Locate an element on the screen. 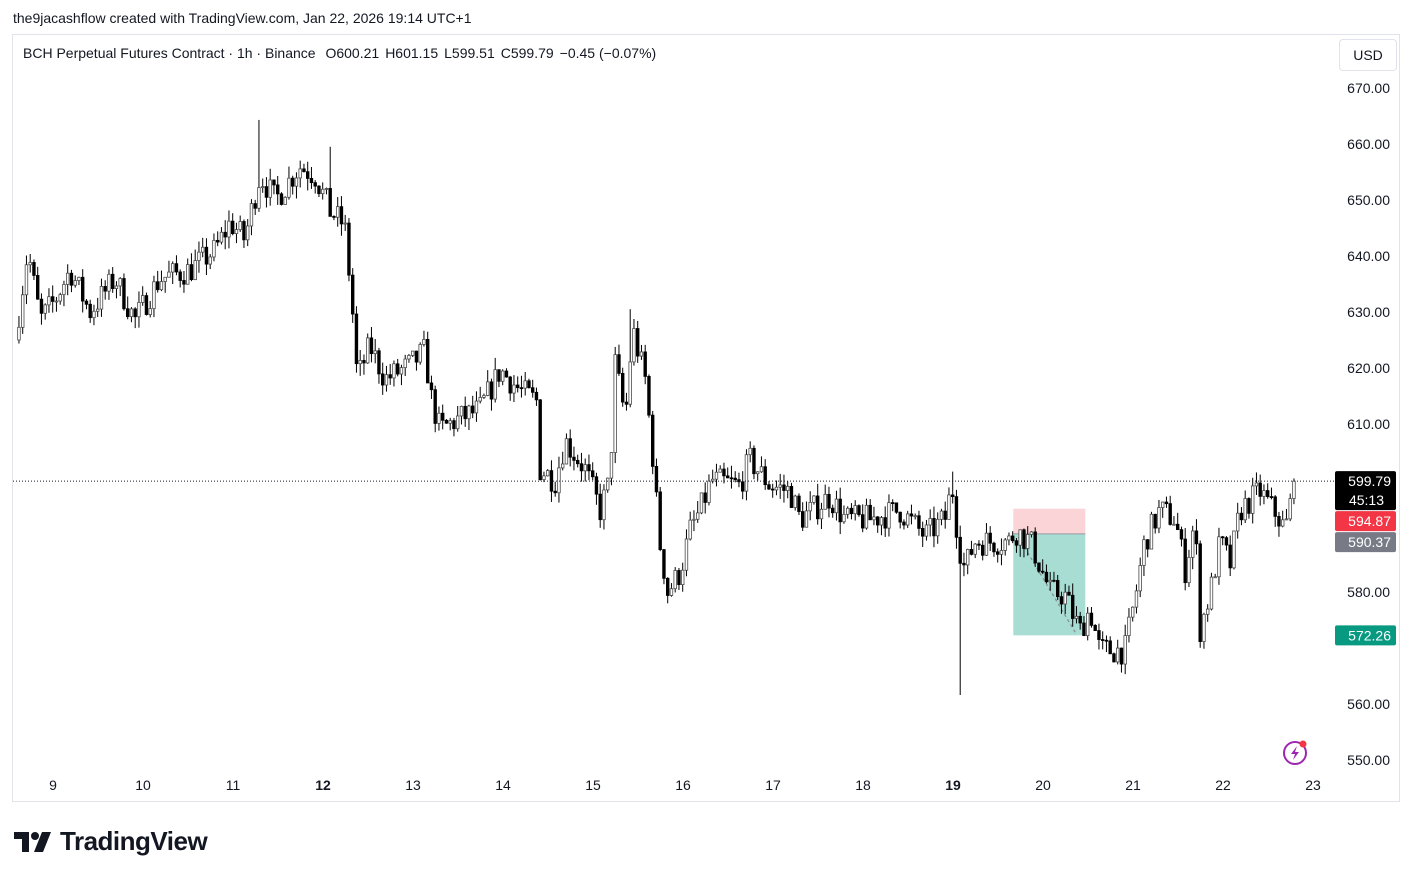 The height and width of the screenshot is (878, 1414). bar-countdown: 45:13 is located at coordinates (1366, 500).